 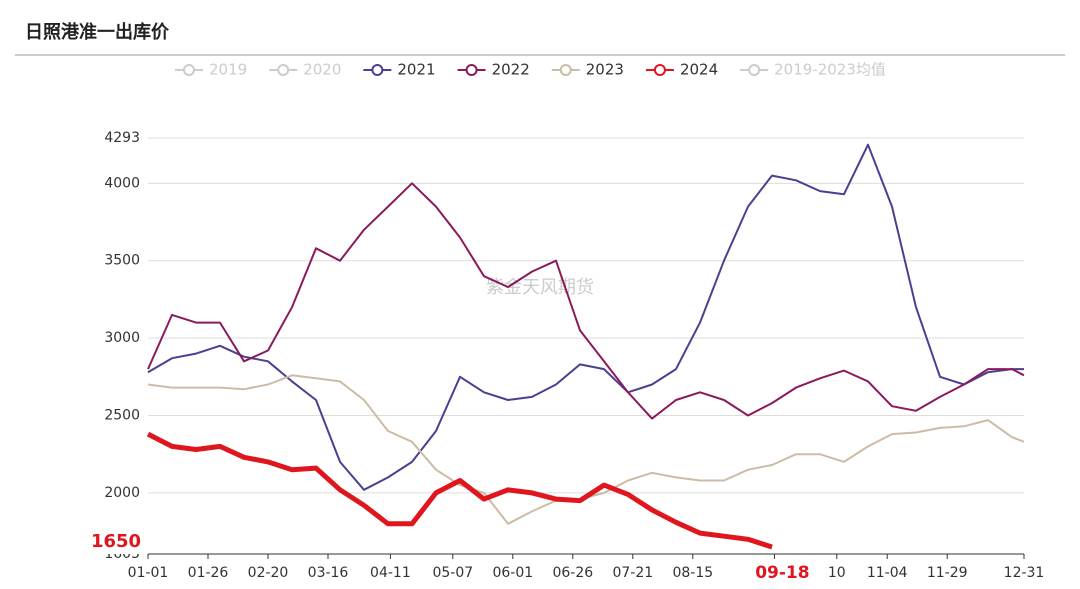 I want to click on legend-label: 2019, so click(x=228, y=70).